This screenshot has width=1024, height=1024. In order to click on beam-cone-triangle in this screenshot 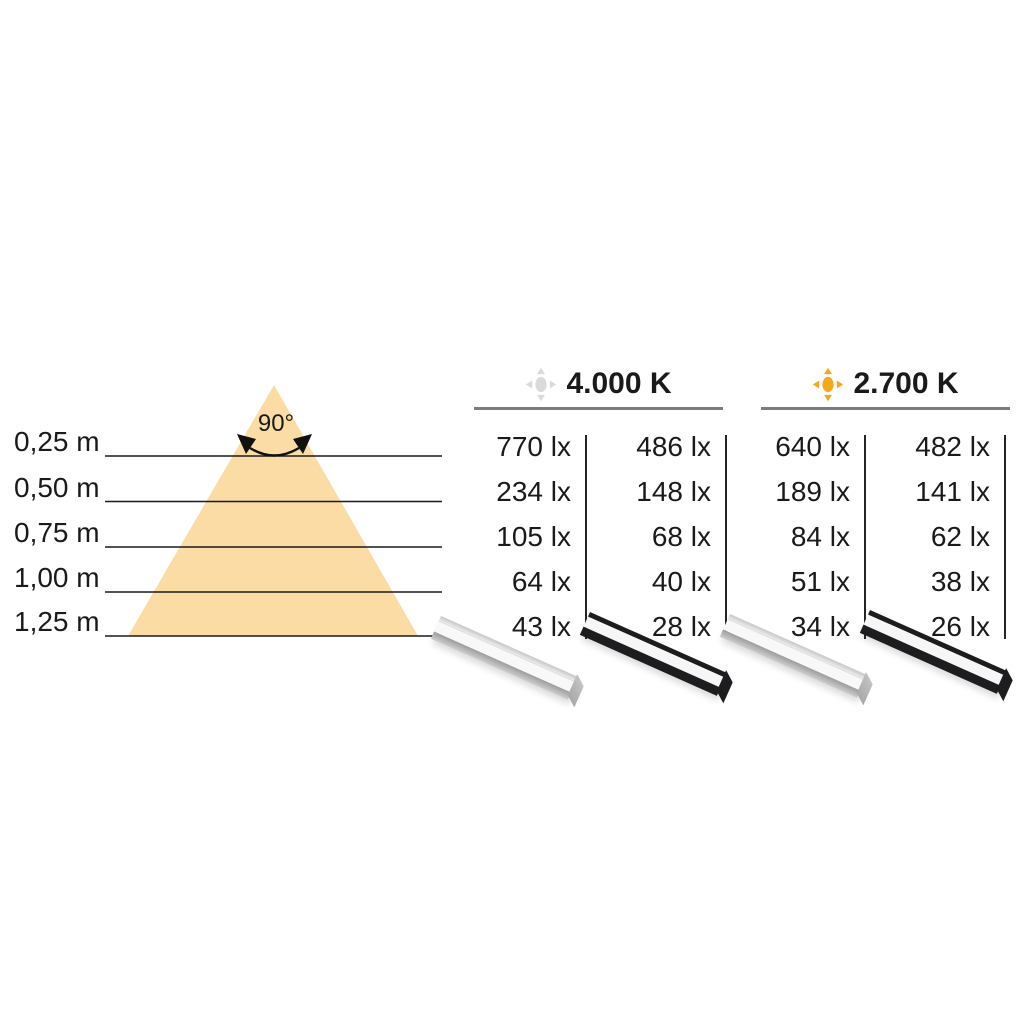, I will do `click(273, 510)`.